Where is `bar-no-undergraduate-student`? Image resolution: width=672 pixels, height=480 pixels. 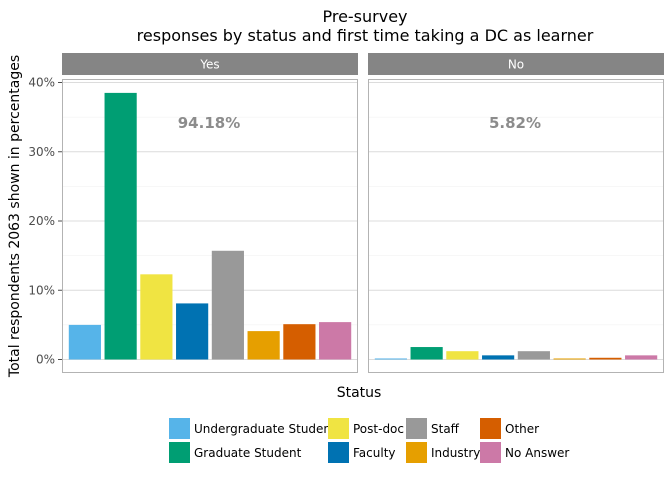 bar-no-undergraduate-student is located at coordinates (390, 359).